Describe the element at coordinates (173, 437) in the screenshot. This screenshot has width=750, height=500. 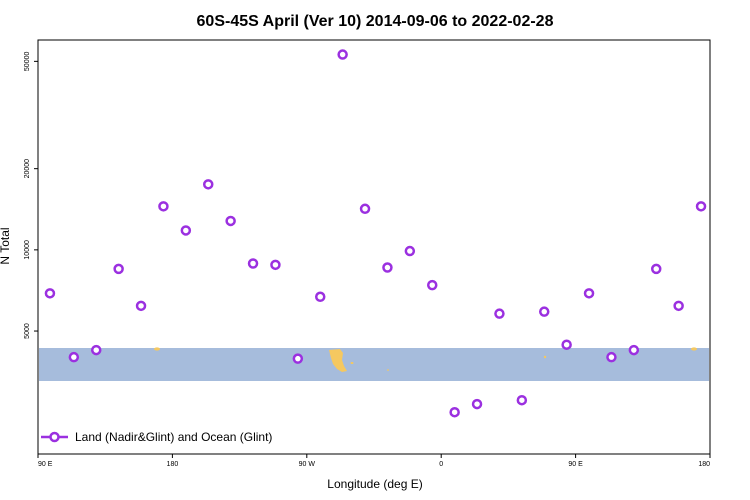
I see `legend-label: Land (Nadir&Glint) and Ocean (Glint)` at that location.